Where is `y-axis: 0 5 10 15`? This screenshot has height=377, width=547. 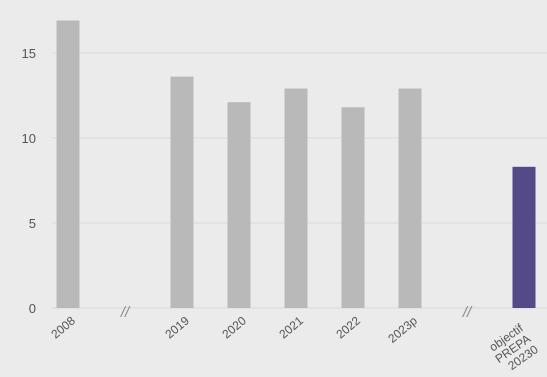
y-axis: 0 5 10 15 is located at coordinates (29, 181).